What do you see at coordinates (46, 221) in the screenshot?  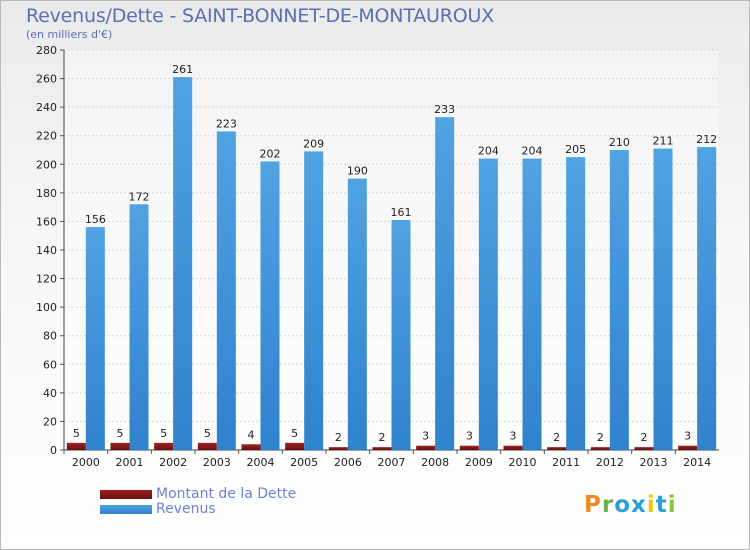 I see `y-tick-label: 160` at bounding box center [46, 221].